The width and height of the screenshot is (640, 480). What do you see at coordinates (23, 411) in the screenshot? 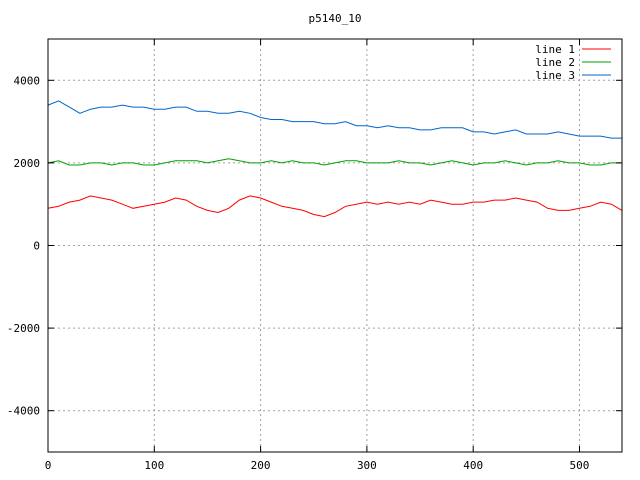
I see `y-tick-label: -4000` at bounding box center [23, 411].